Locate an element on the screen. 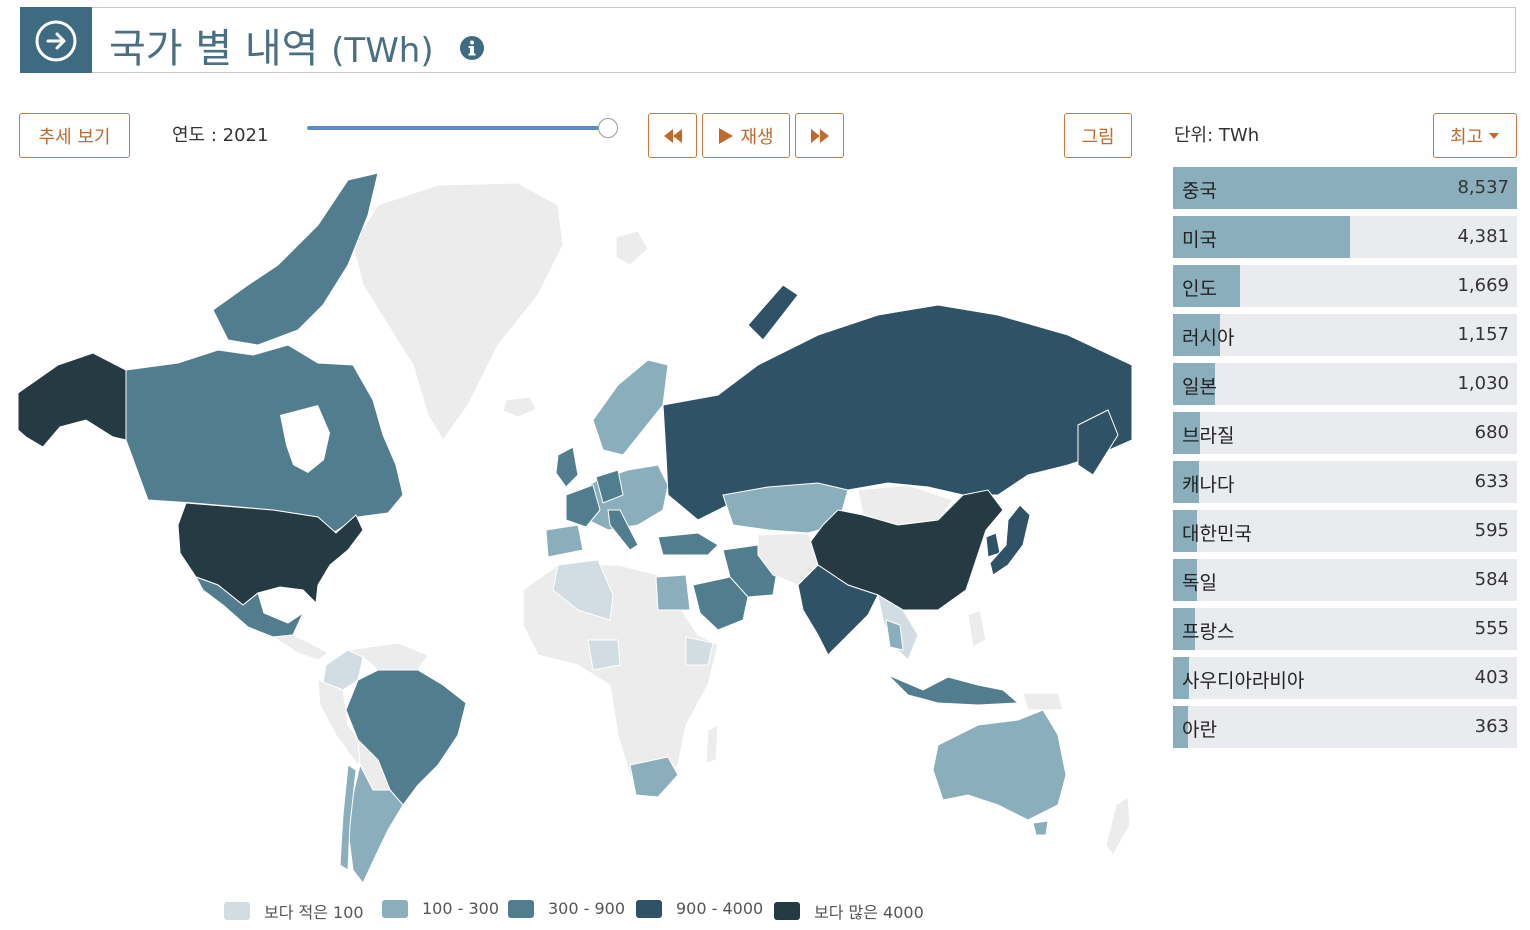 This screenshot has height=930, width=1530. map-country-svalbard is located at coordinates (632, 248).